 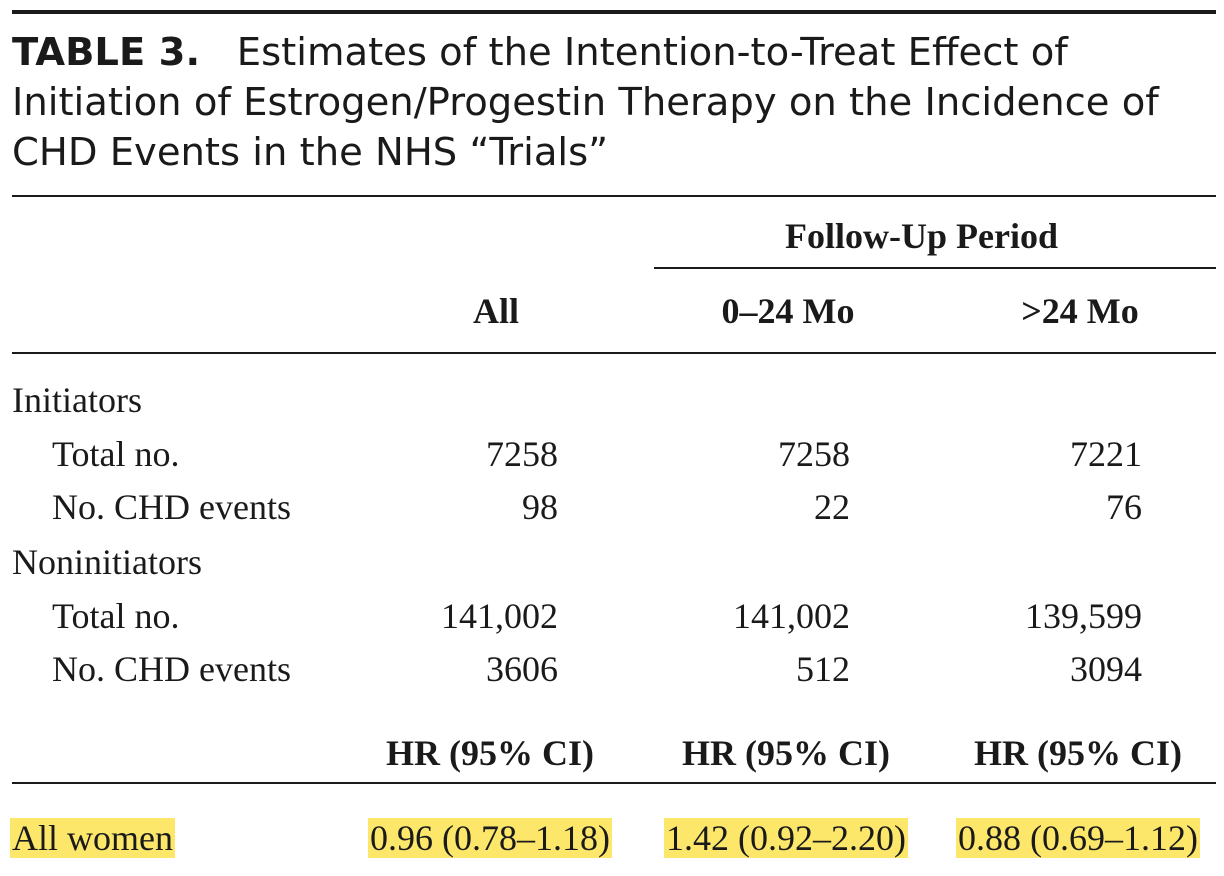 What do you see at coordinates (1078, 753) in the screenshot?
I see `hr-header-gt24: HR (95% CI)` at bounding box center [1078, 753].